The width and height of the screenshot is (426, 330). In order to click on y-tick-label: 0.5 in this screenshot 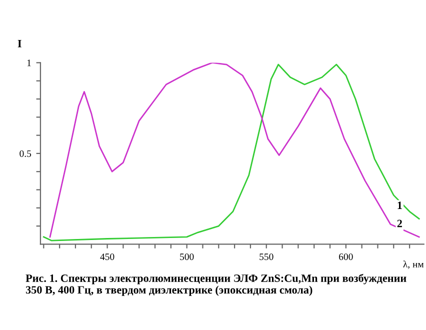, I will do `click(26, 153)`.